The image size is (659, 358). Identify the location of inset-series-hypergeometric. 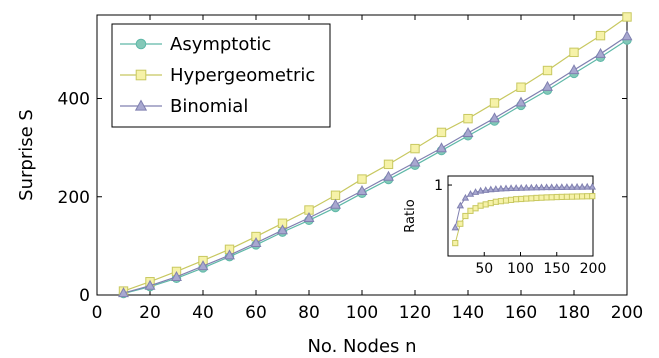
(524, 220).